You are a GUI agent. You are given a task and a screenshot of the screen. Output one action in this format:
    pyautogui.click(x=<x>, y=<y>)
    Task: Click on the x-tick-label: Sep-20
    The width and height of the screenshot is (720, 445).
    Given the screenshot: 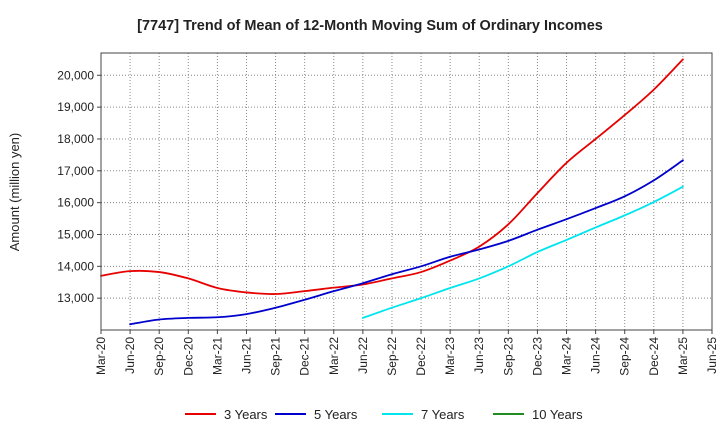 What is the action you would take?
    pyautogui.click(x=159, y=356)
    